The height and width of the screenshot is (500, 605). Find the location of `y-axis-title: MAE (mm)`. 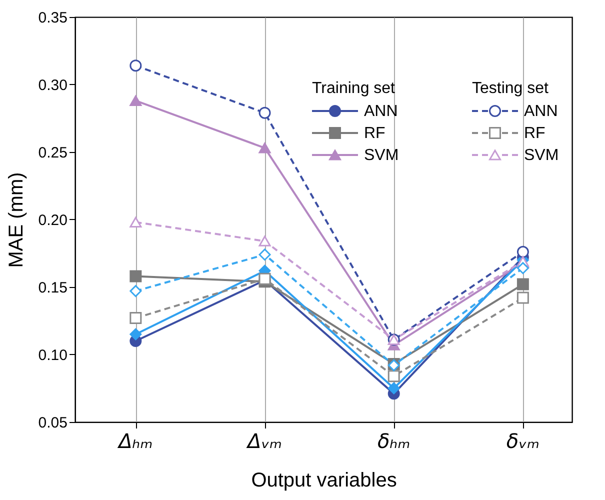

y-axis-title: MAE (mm) is located at coordinates (16, 220).